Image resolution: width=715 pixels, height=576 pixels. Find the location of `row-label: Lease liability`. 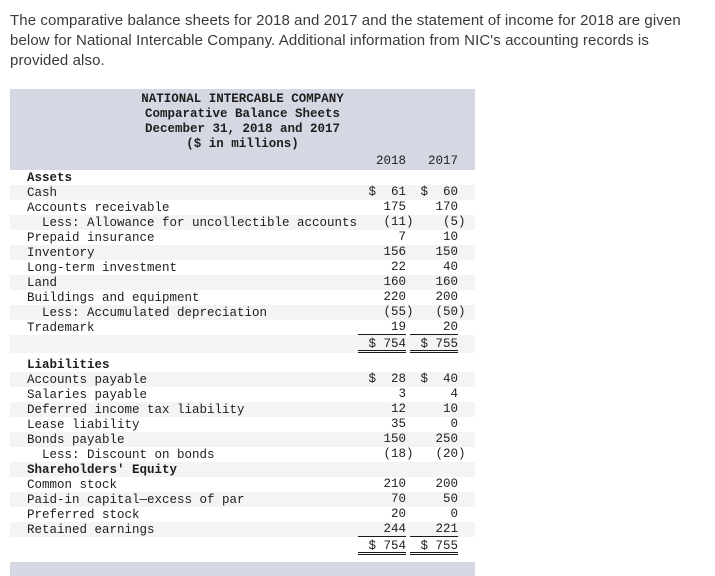

row-label: Lease liability is located at coordinates (83, 424).